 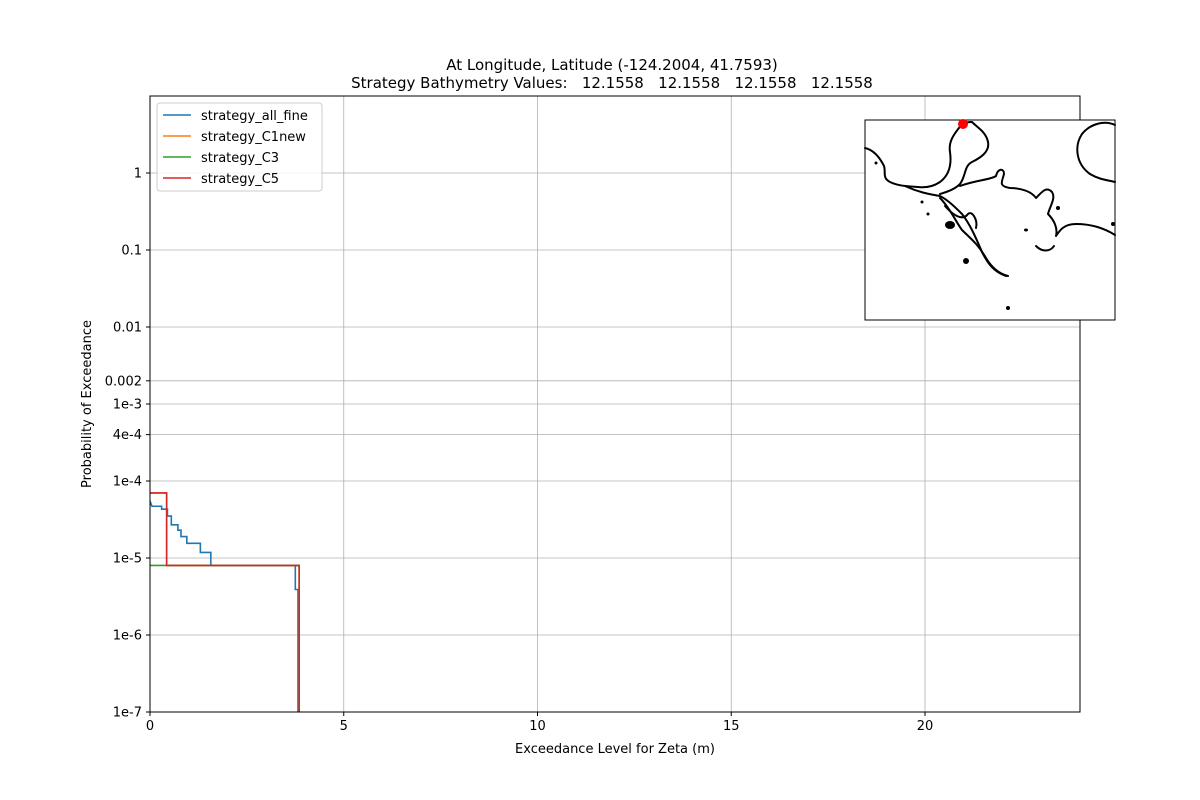 I want to click on y-tick-label: 0.01, so click(x=127, y=328).